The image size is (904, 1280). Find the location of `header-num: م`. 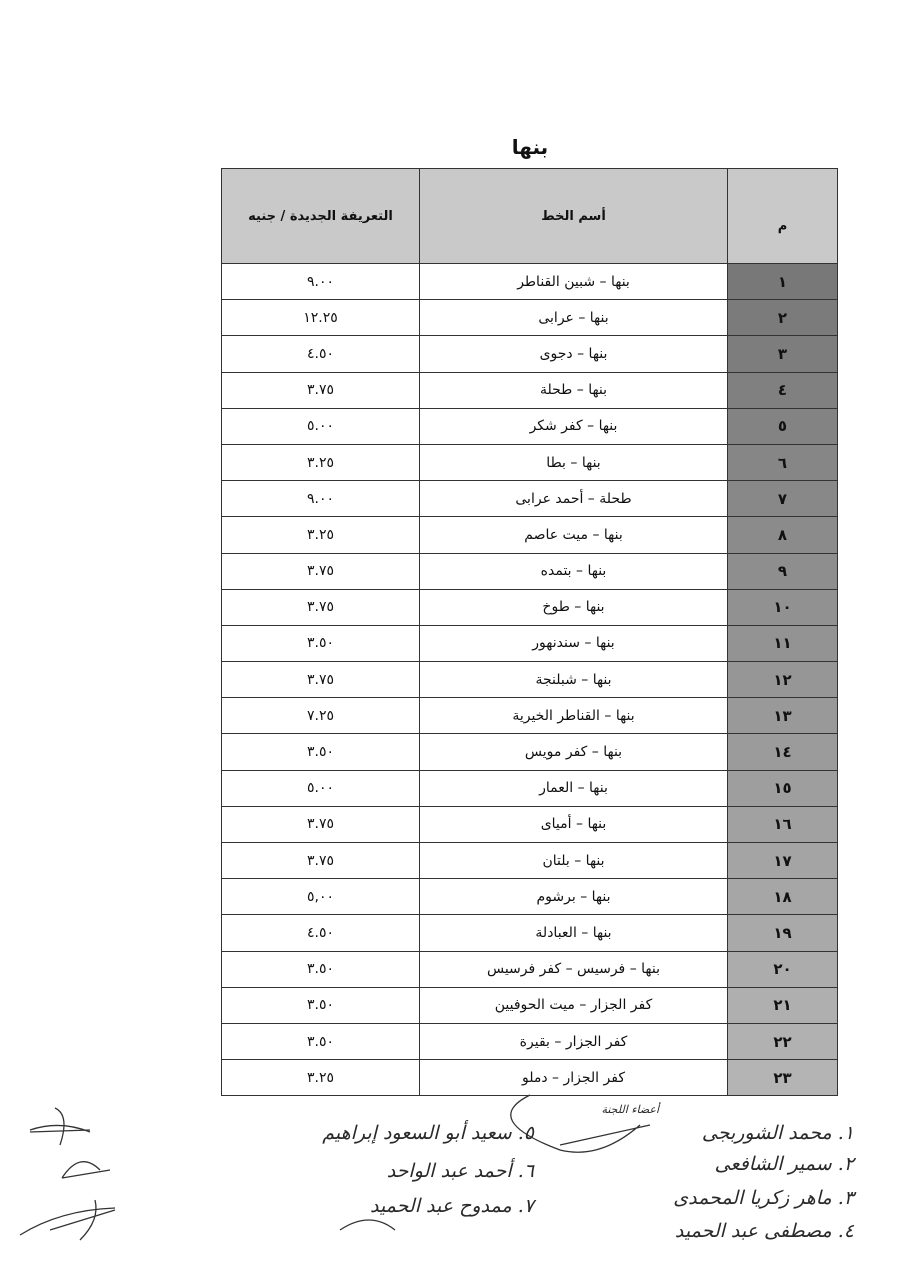

header-num: م is located at coordinates (782, 216).